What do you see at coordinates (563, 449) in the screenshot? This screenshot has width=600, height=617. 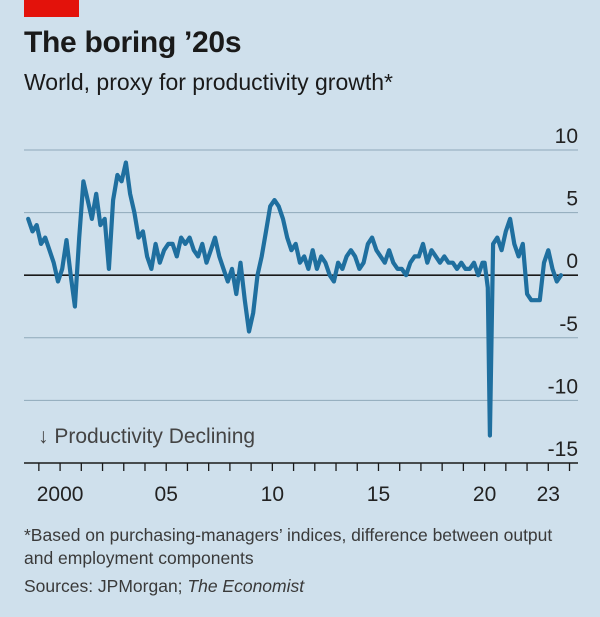 I see `y-tick-label: -15` at bounding box center [563, 449].